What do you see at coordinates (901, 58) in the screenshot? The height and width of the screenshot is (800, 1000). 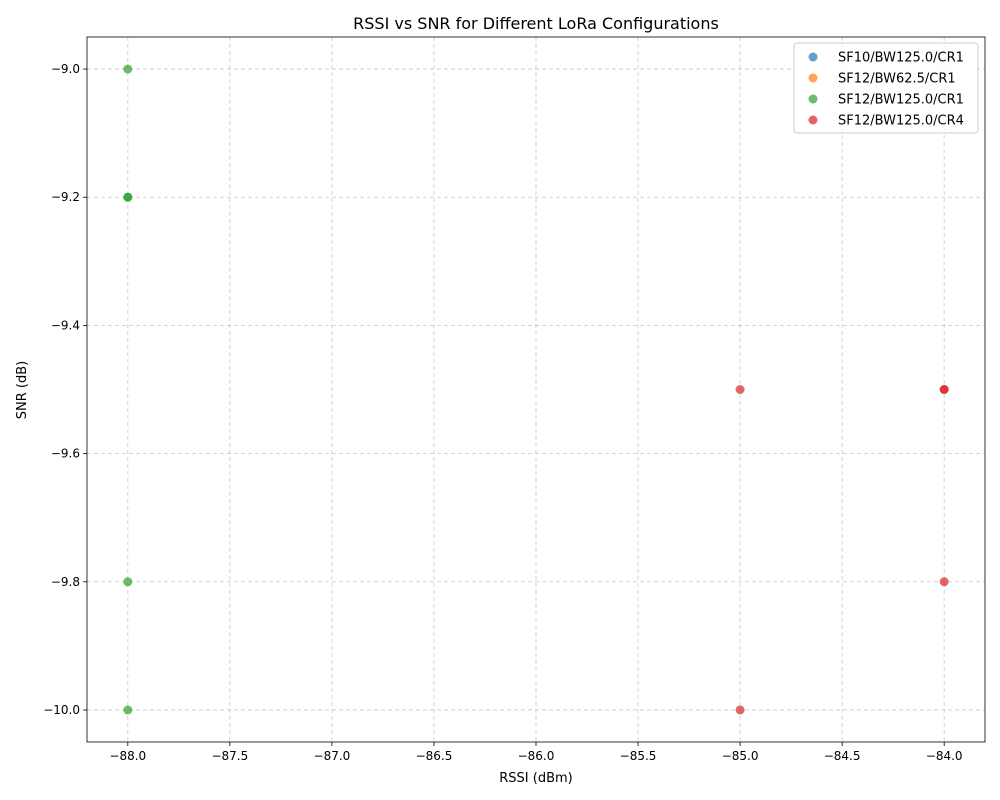 I see `legend-label: SF10/BW125.0/CR1` at bounding box center [901, 58].